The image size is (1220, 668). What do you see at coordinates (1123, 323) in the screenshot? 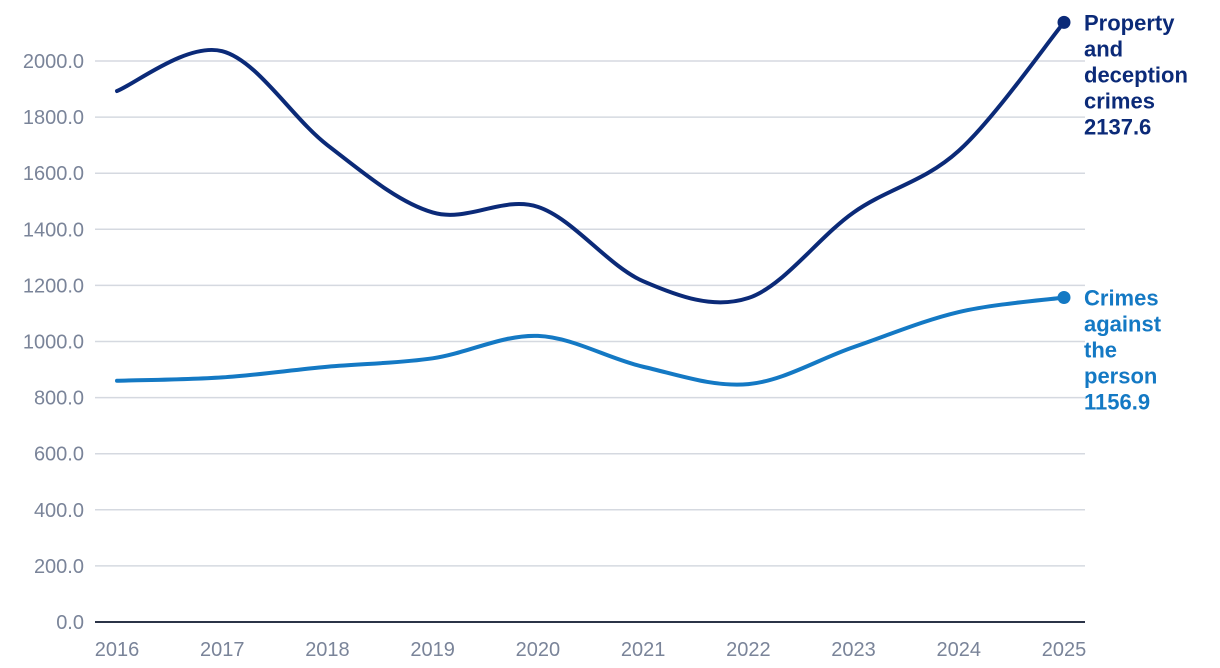
I see `series-label-line: against` at bounding box center [1123, 323].